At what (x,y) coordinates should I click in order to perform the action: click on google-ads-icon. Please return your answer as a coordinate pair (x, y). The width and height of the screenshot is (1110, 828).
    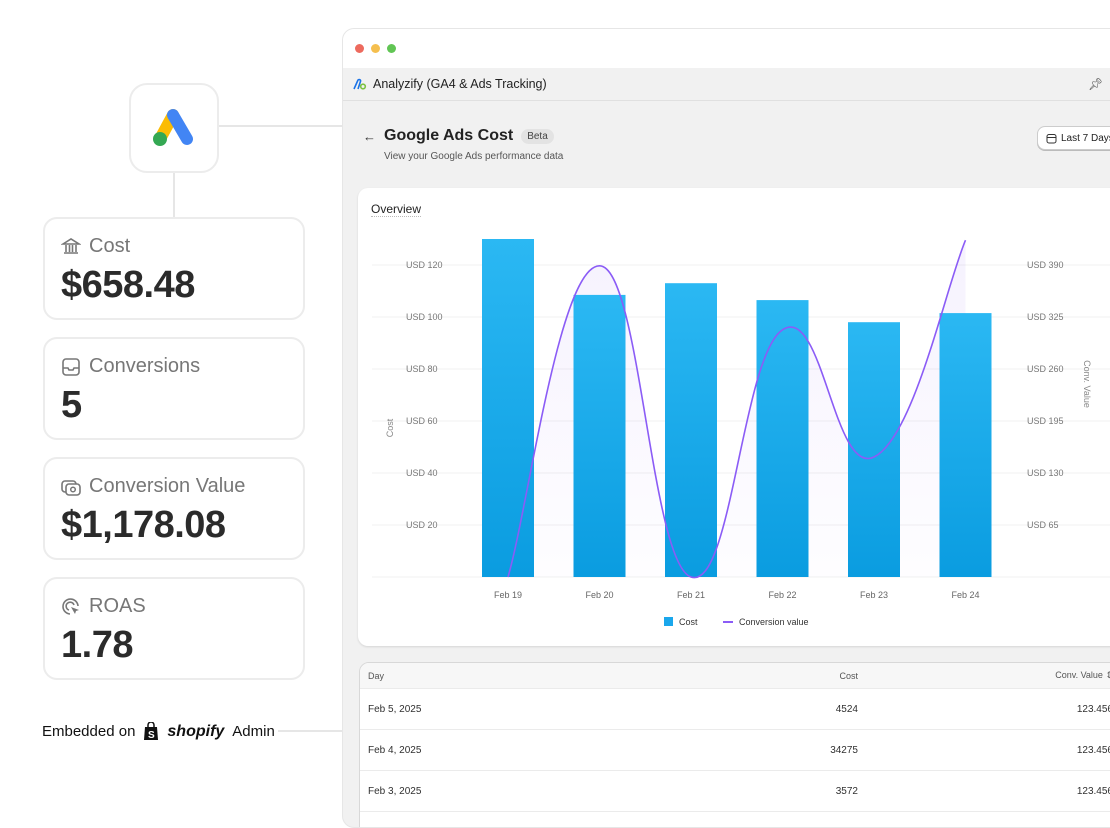
    Looking at the image, I should click on (173, 127).